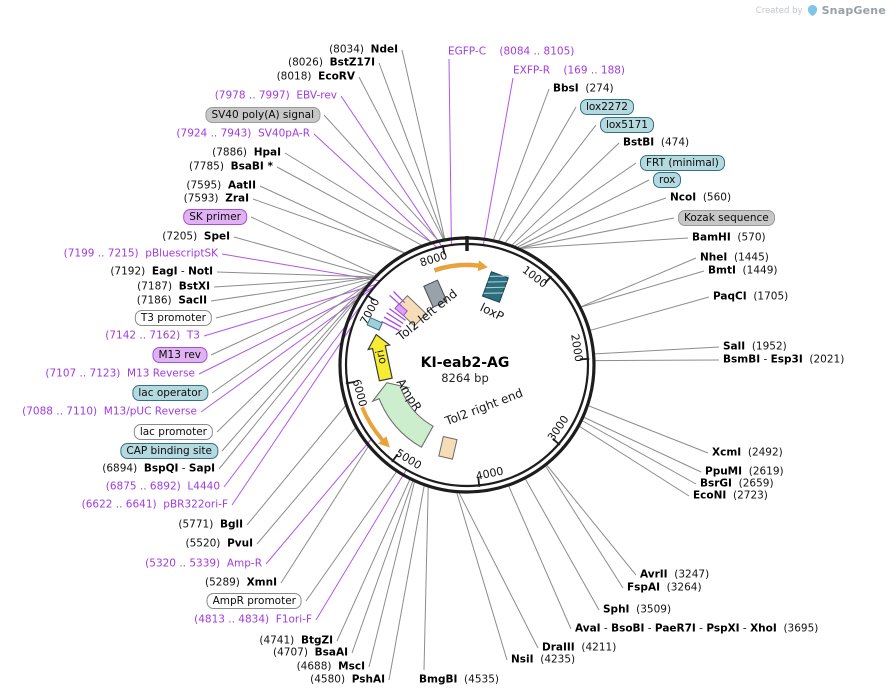 This screenshot has width=891, height=696. I want to click on callout-4741-btgzi: (4741) BtgZI, so click(296, 640).